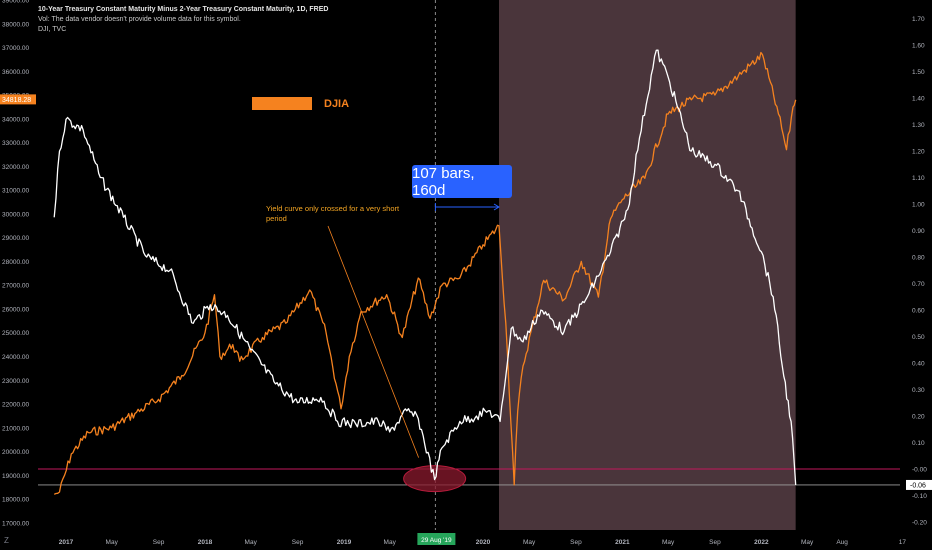 This screenshot has width=932, height=550. I want to click on right-tick-label: -0.00, so click(919, 470).